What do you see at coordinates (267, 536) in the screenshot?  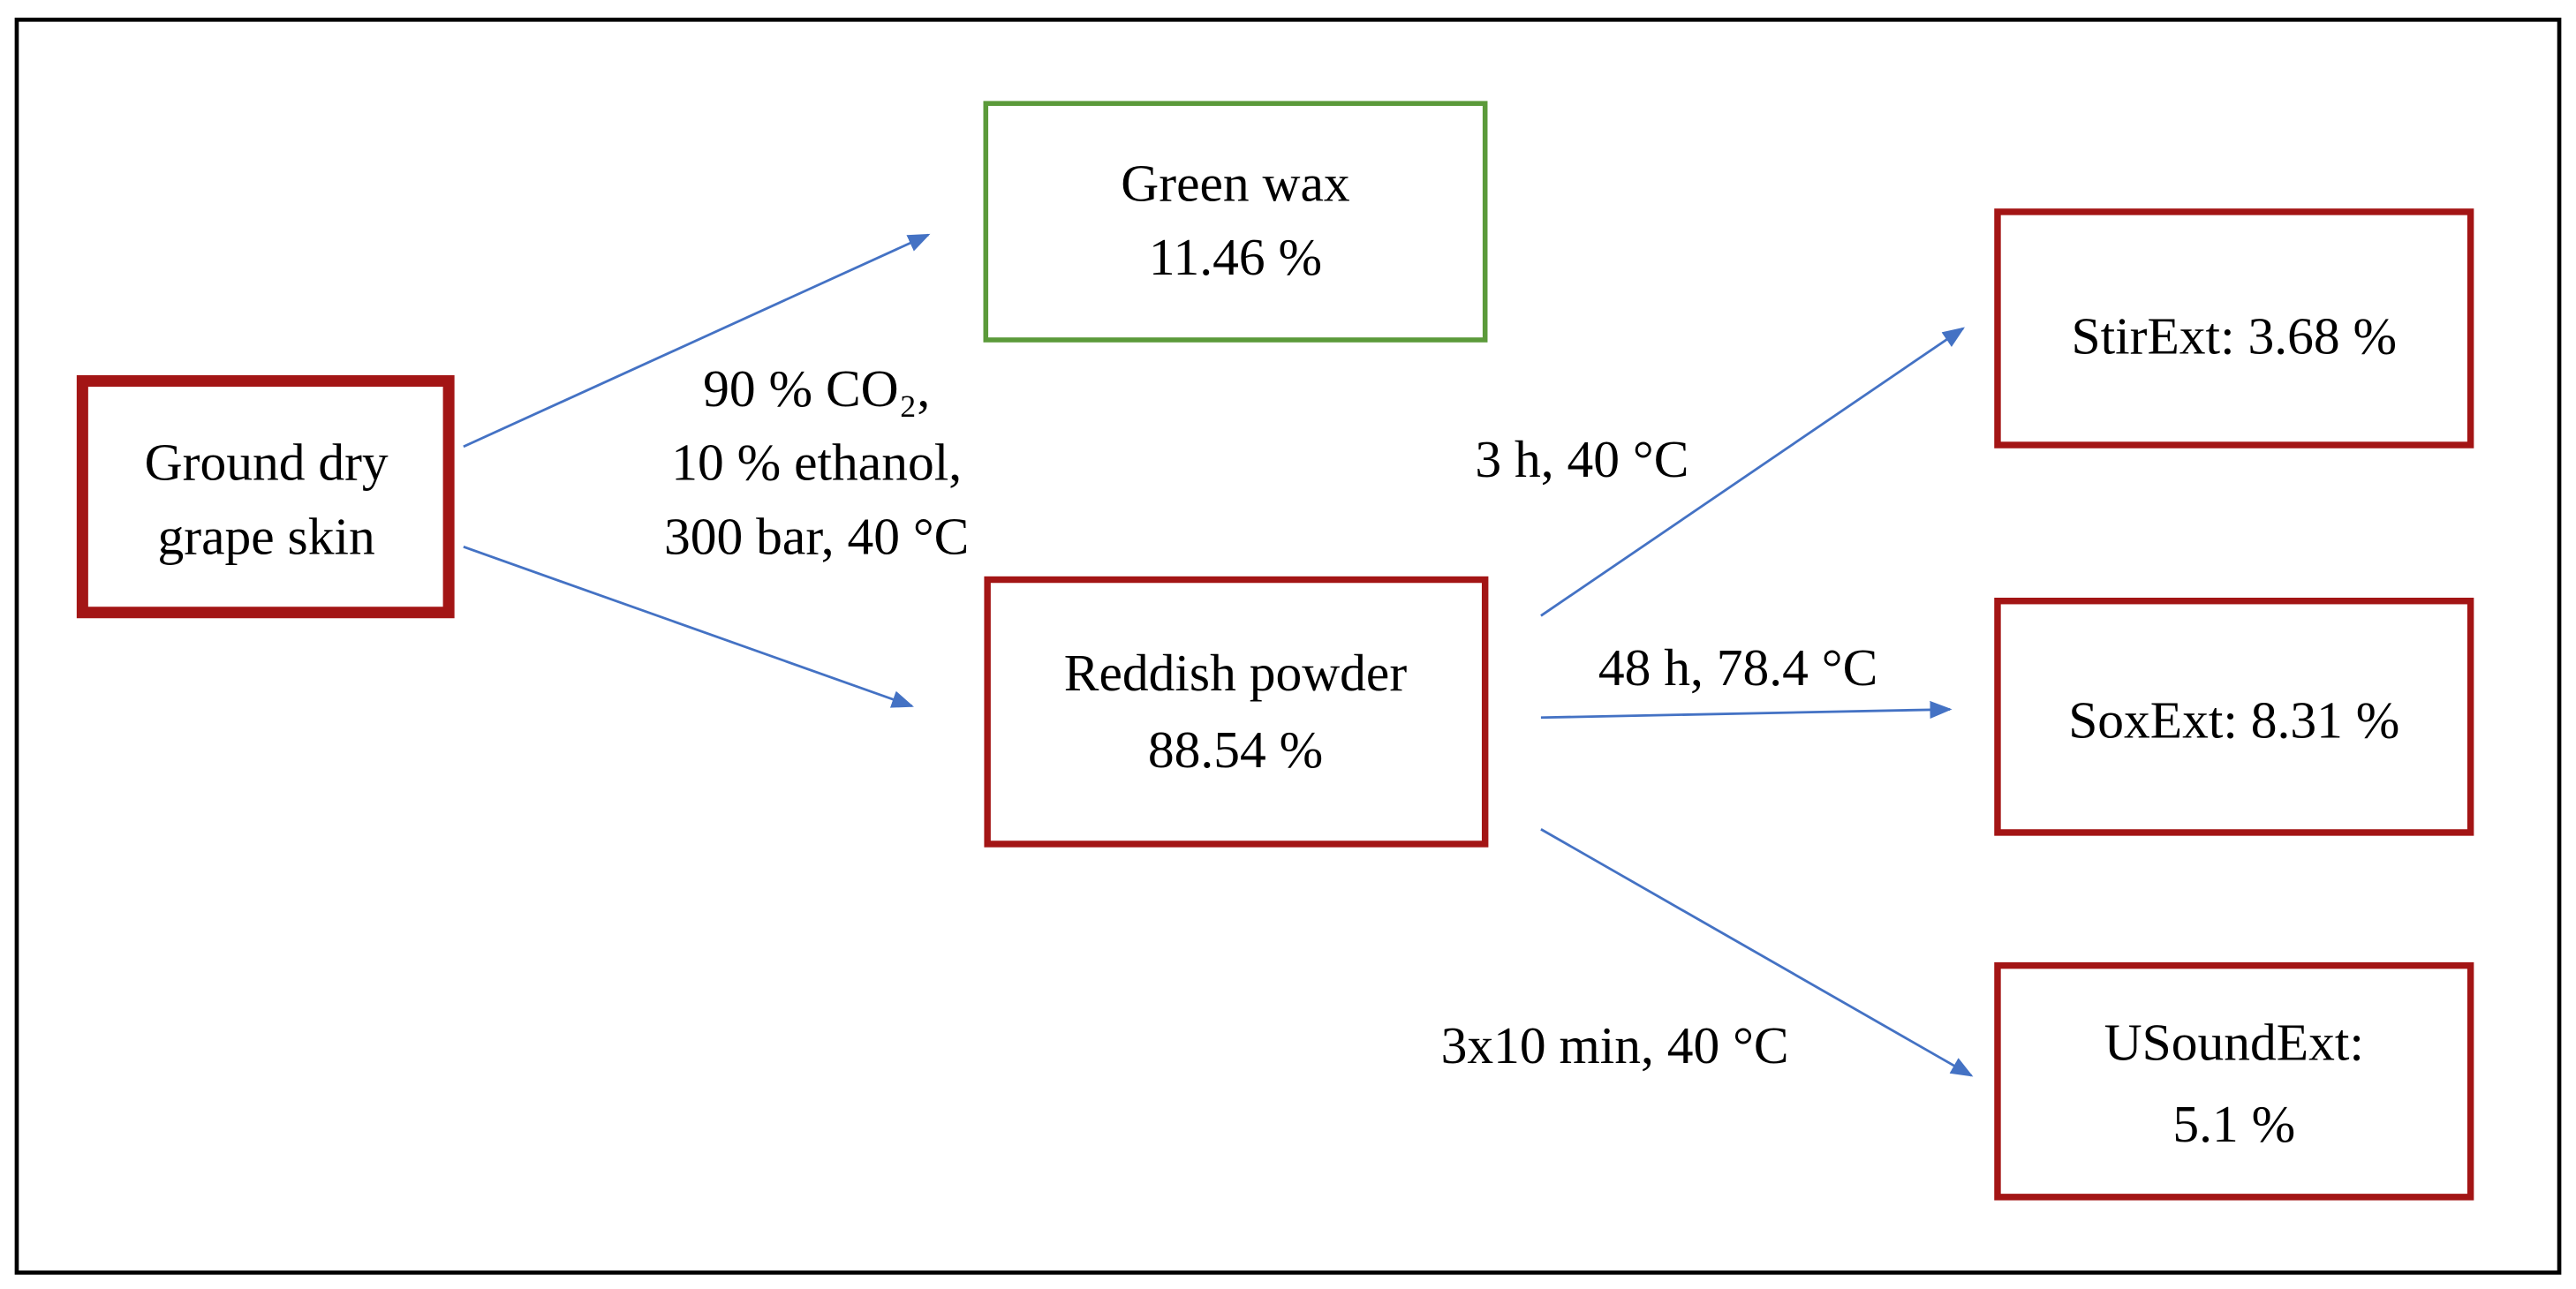 I see `node-label: grape skin` at bounding box center [267, 536].